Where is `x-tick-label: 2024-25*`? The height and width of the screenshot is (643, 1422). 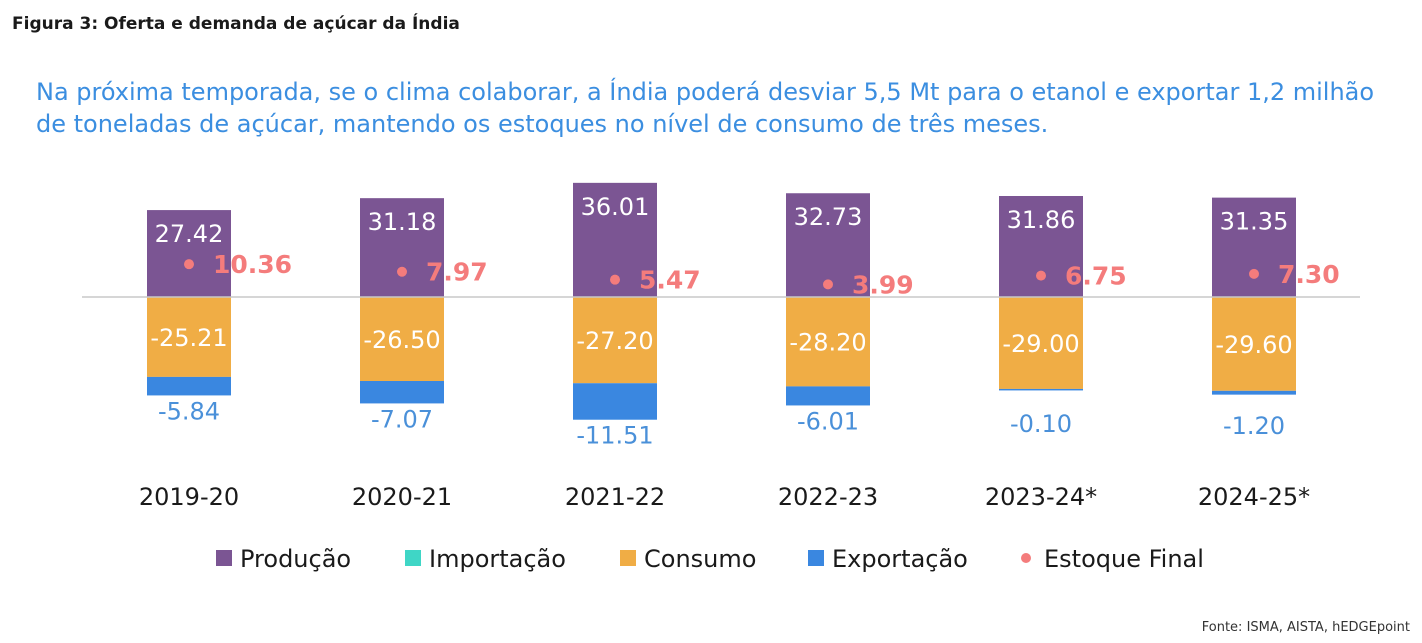 x-tick-label: 2024-25* is located at coordinates (1254, 497).